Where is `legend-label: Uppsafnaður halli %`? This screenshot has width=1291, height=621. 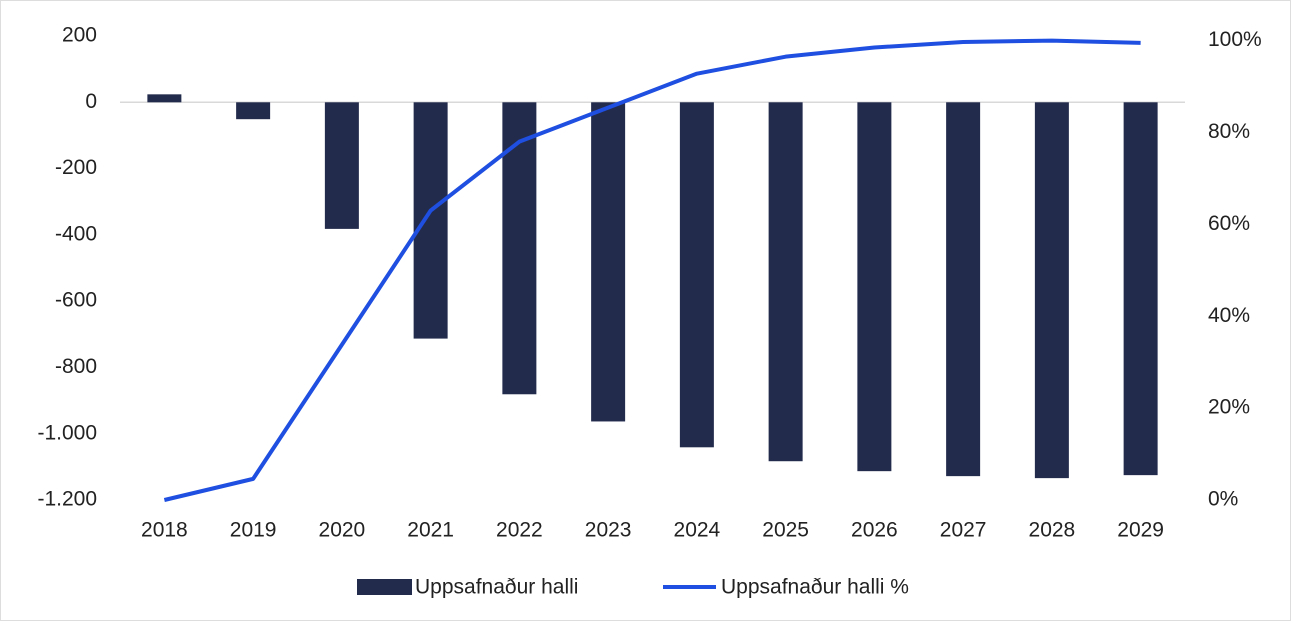
legend-label: Uppsafnaður halli % is located at coordinates (815, 587).